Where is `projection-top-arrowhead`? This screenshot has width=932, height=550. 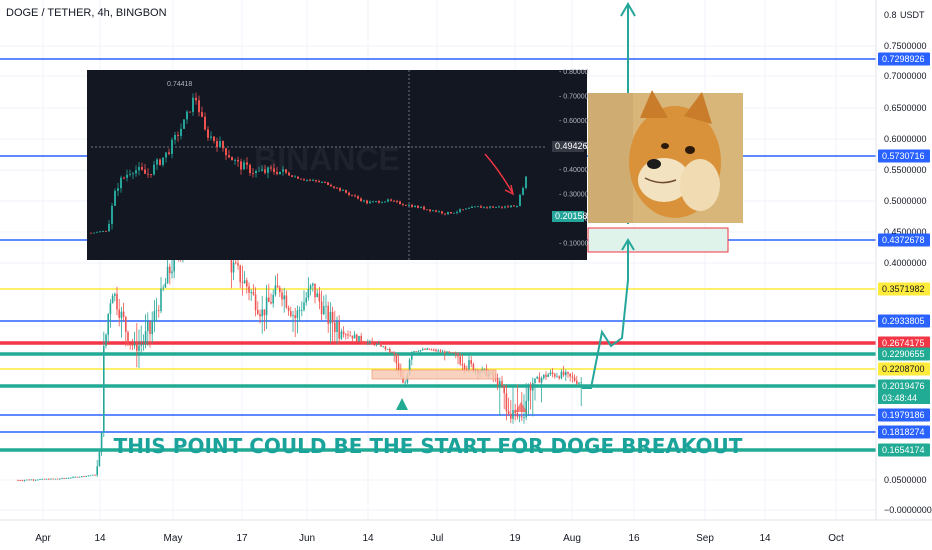 projection-top-arrowhead is located at coordinates (628, 9).